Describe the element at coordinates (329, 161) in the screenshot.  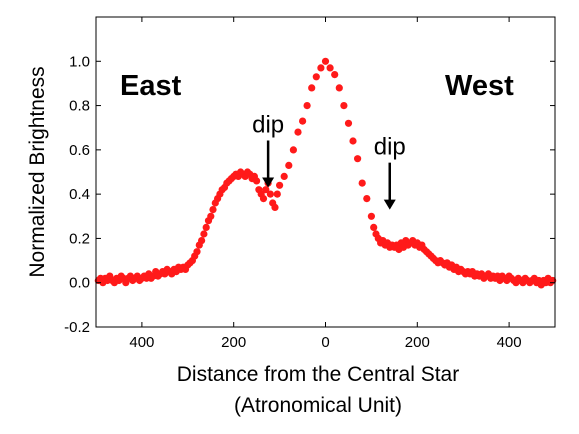
I see `dip-annotations: dip dip` at that location.